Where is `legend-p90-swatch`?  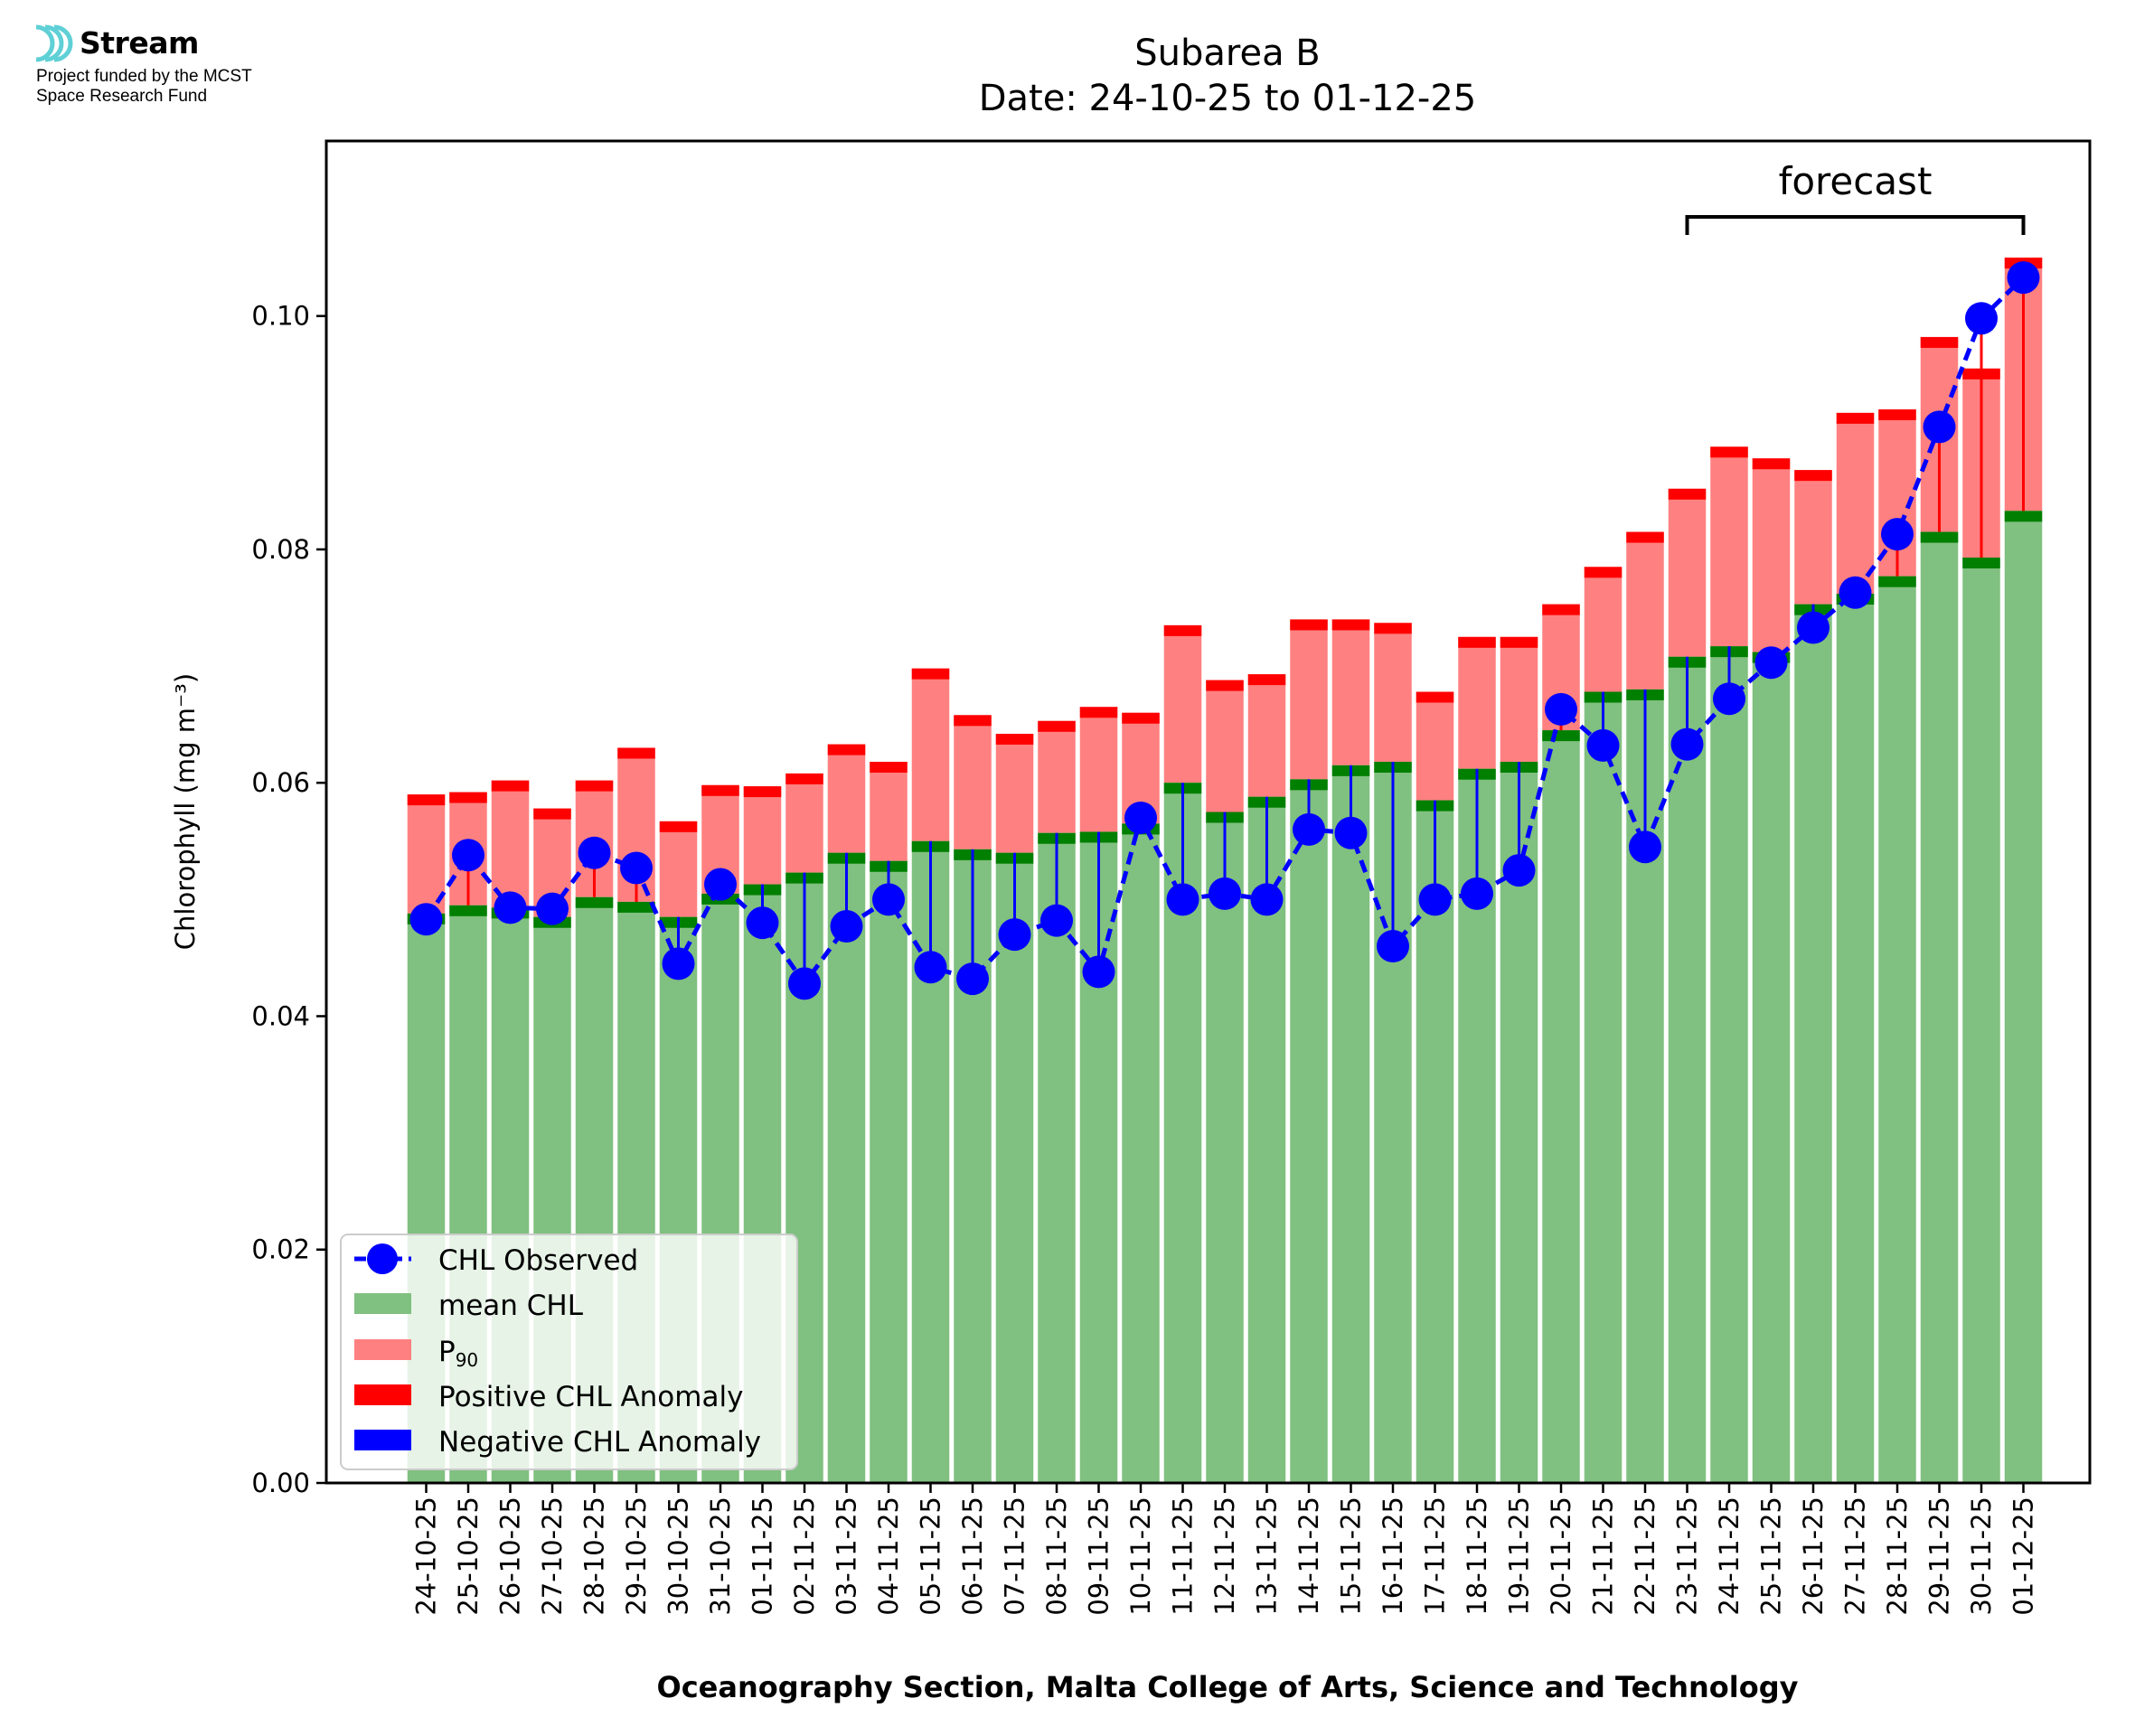
legend-p90-swatch is located at coordinates (382, 1349).